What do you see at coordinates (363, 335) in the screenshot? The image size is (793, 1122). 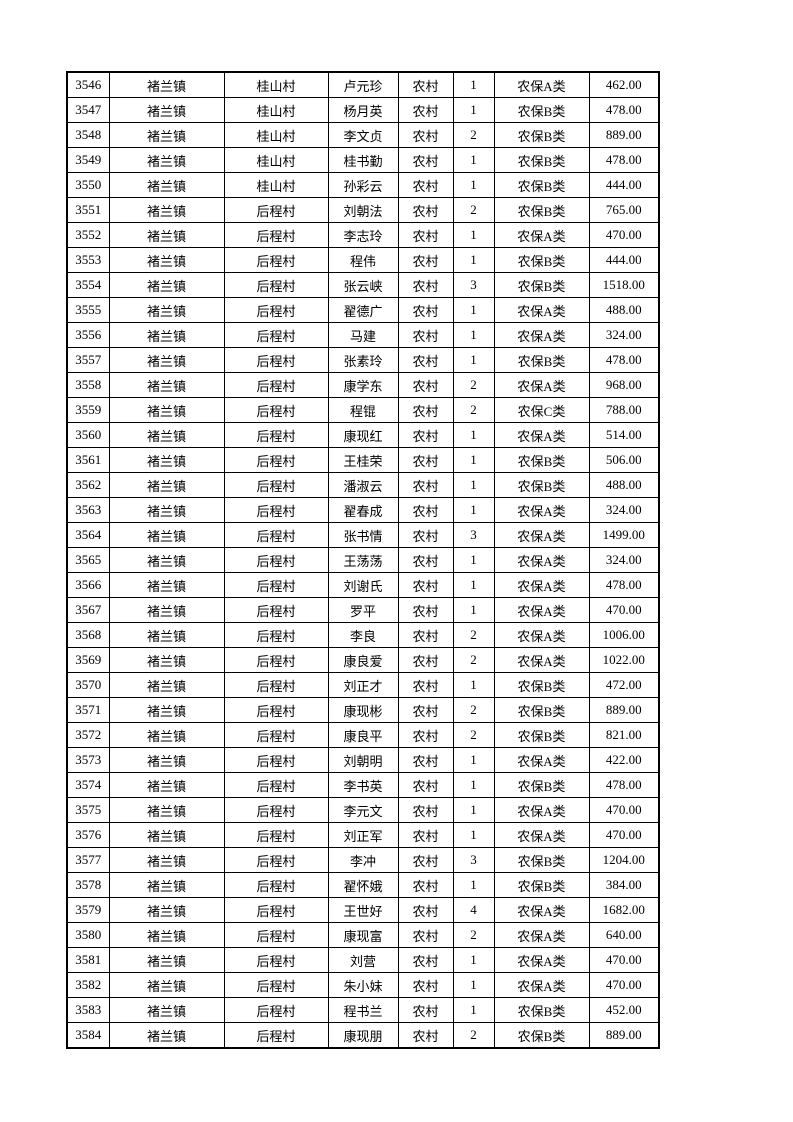 I see `table-row: 3556 褚兰镇 后程村 马建 农村 1 农保A类 324.00` at bounding box center [363, 335].